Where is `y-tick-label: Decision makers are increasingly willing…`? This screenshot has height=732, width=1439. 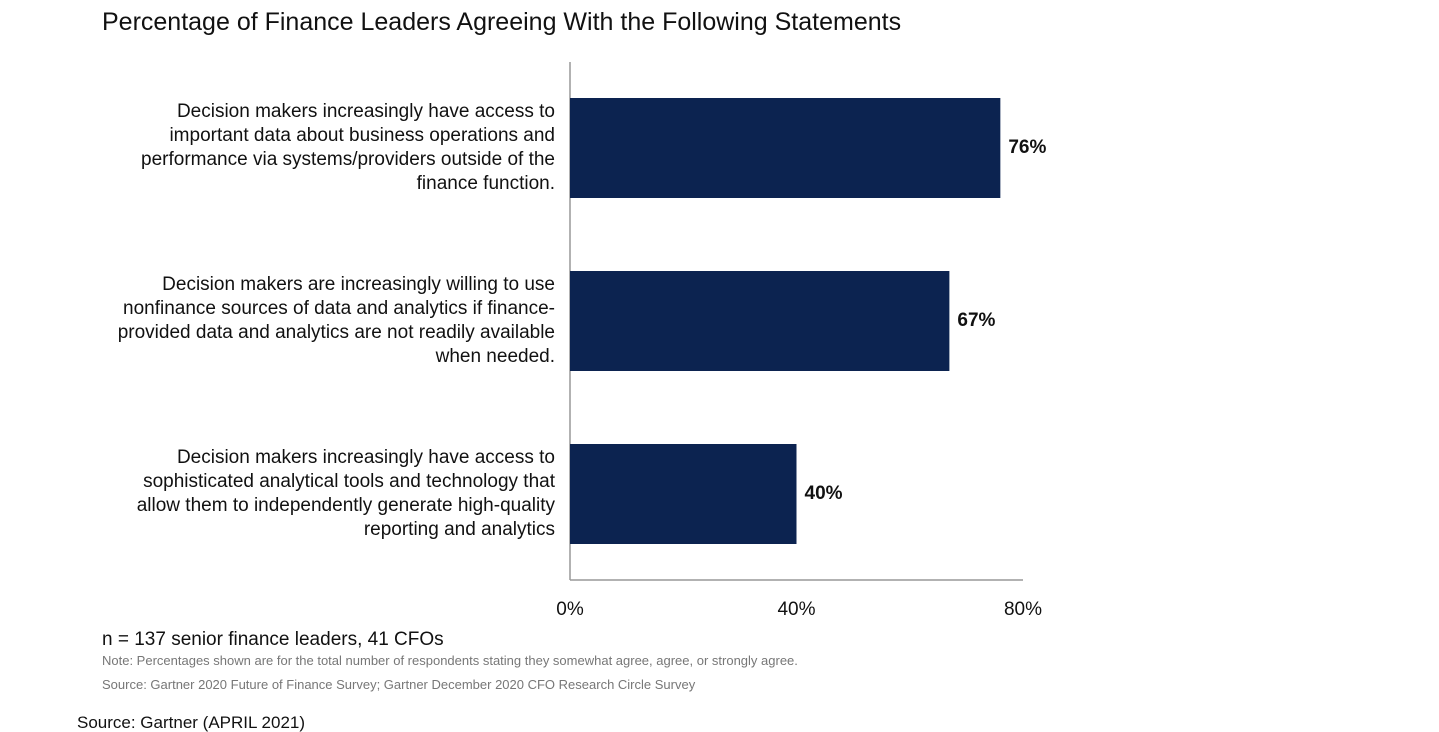 y-tick-label: Decision makers are increasingly willing… is located at coordinates (336, 320).